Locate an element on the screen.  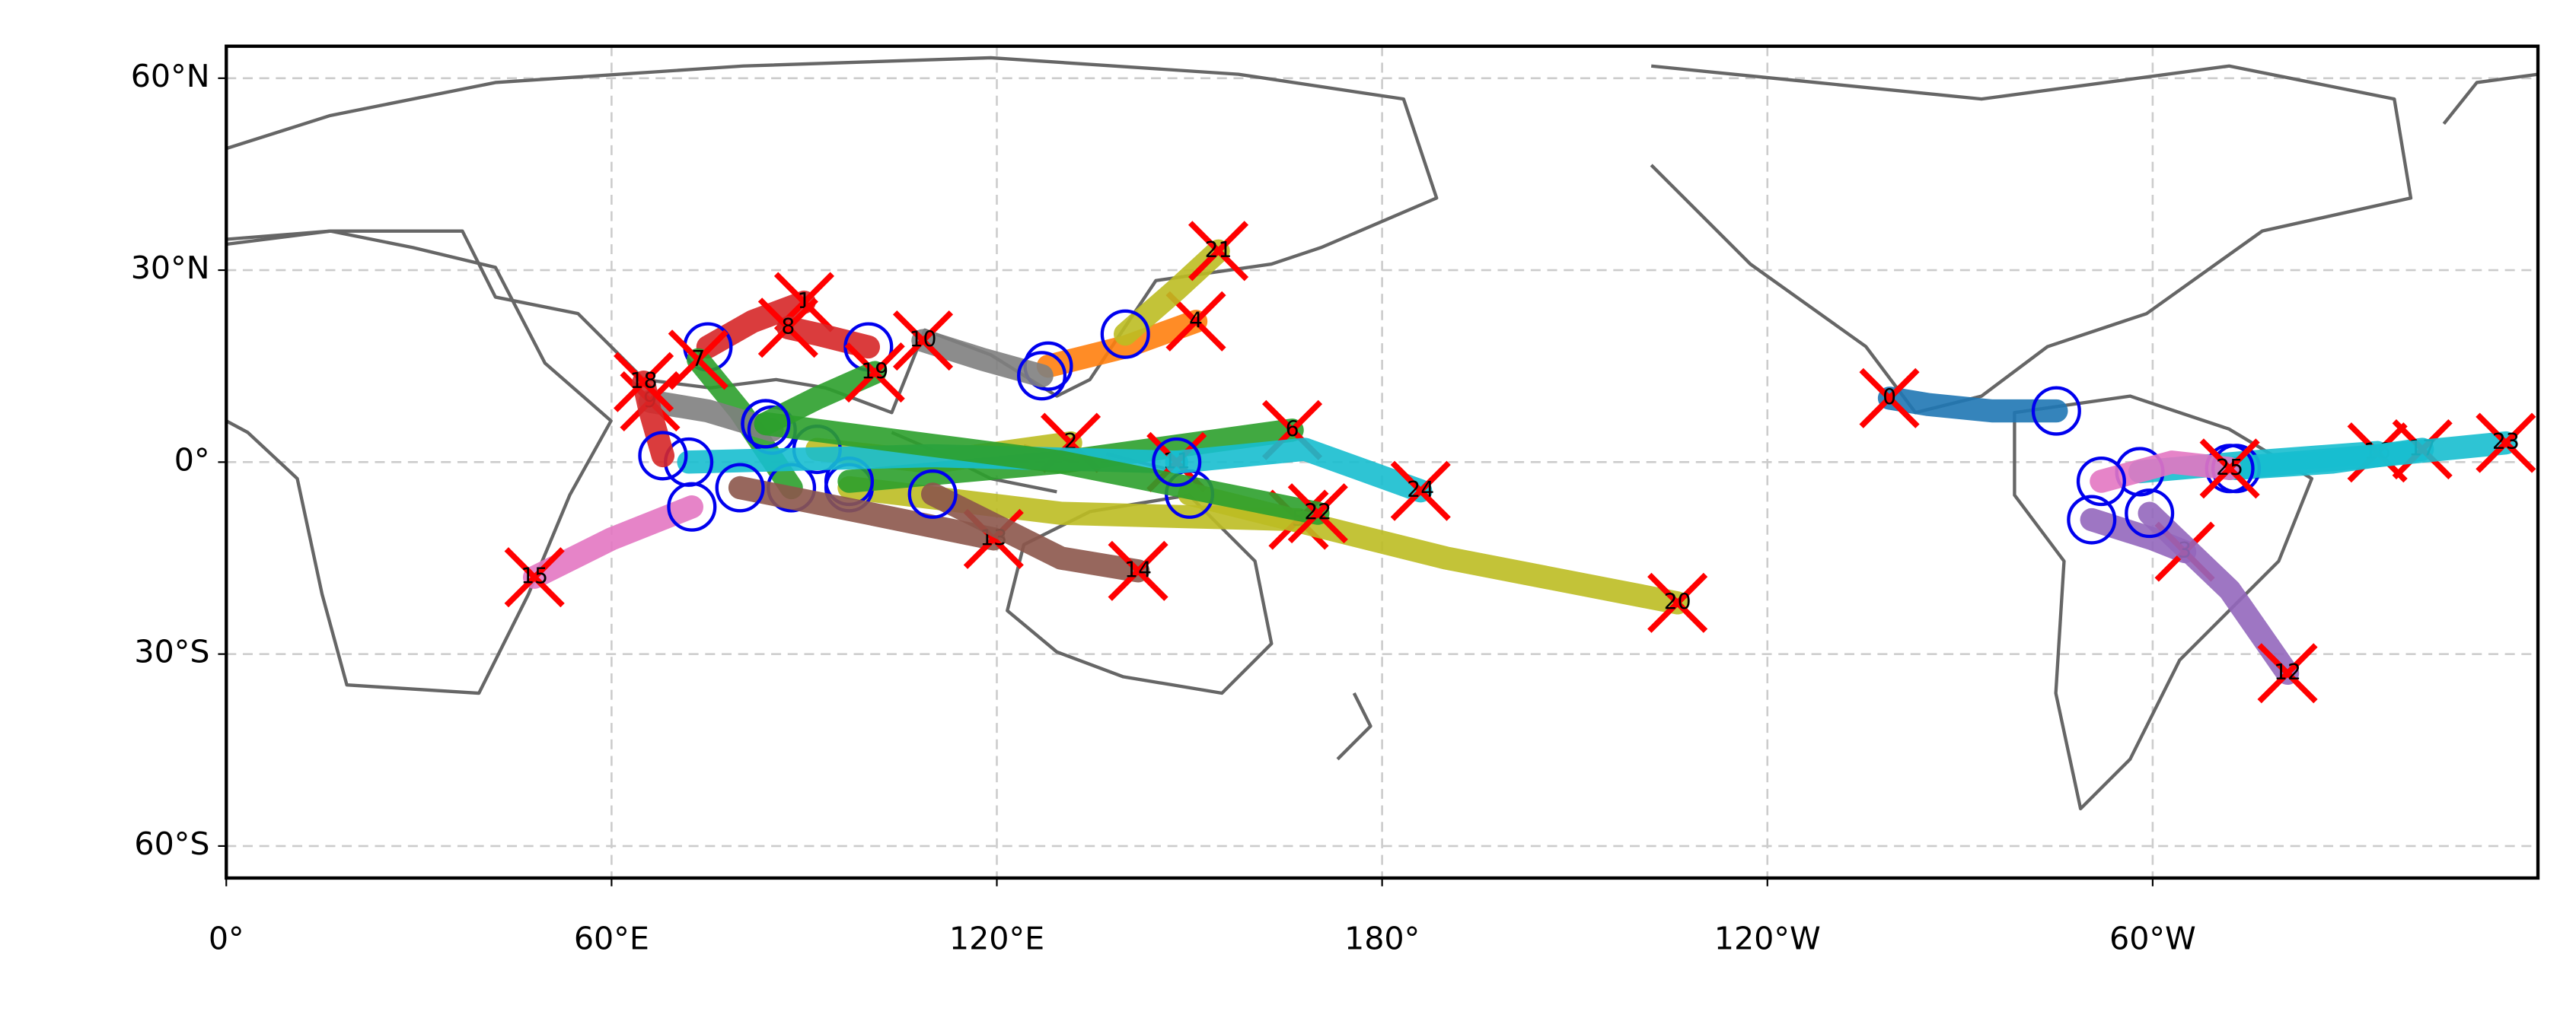
track-label: 15 is located at coordinates (534, 576).